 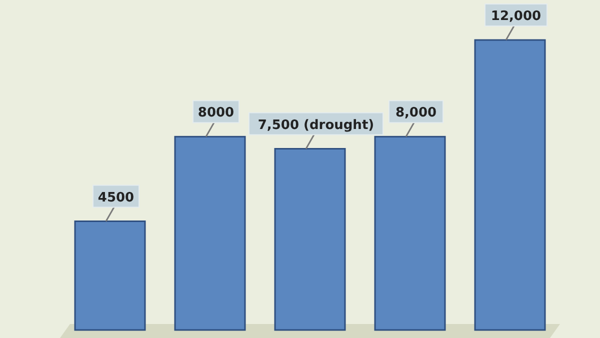 I want to click on data-label: 8000, so click(x=216, y=113).